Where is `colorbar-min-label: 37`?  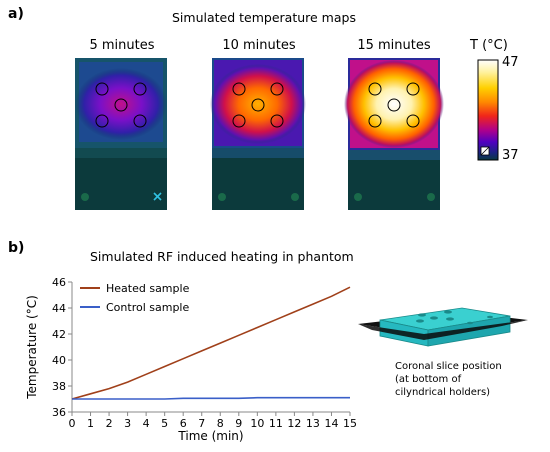
colorbar-min-label: 37 is located at coordinates (510, 155).